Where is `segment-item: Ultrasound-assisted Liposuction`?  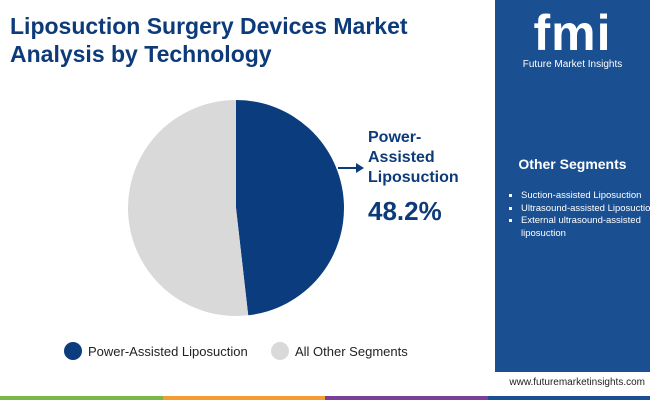 segment-item: Ultrasound-assisted Liposuction is located at coordinates (585, 209).